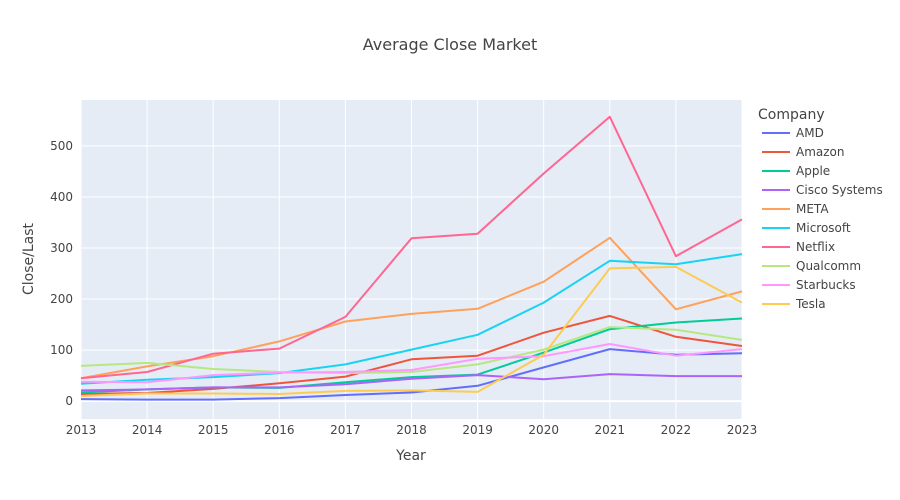 The height and width of the screenshot is (500, 900). Describe the element at coordinates (823, 228) in the screenshot. I see `legend-item-microsoft: Microsoft` at that location.